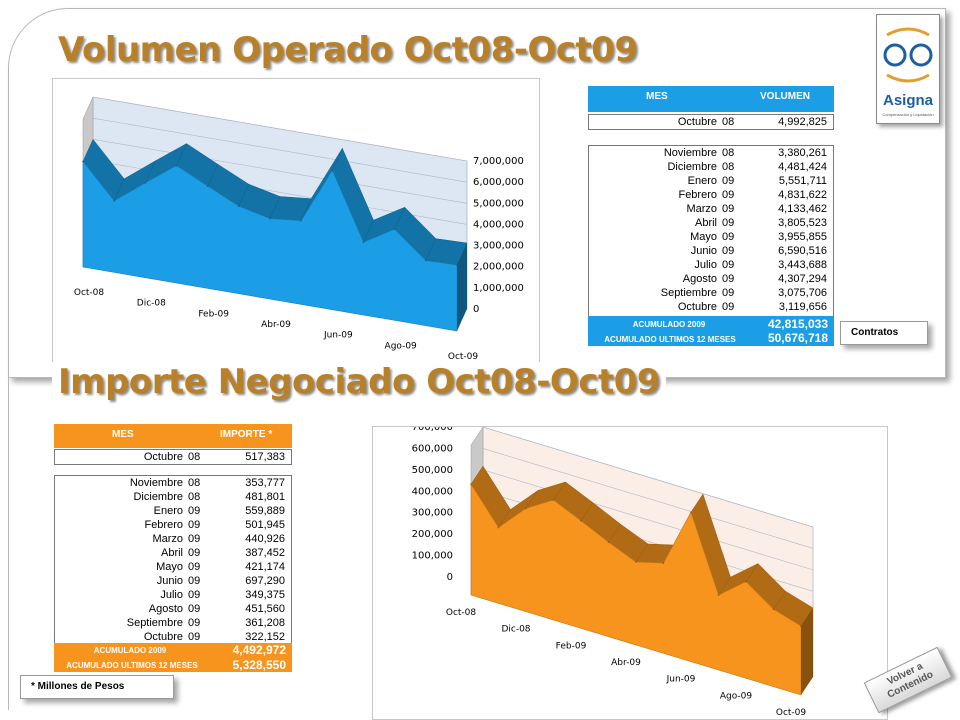 This screenshot has height=720, width=960. What do you see at coordinates (276, 325) in the screenshot?
I see `x-tick-label: Abr-09` at bounding box center [276, 325].